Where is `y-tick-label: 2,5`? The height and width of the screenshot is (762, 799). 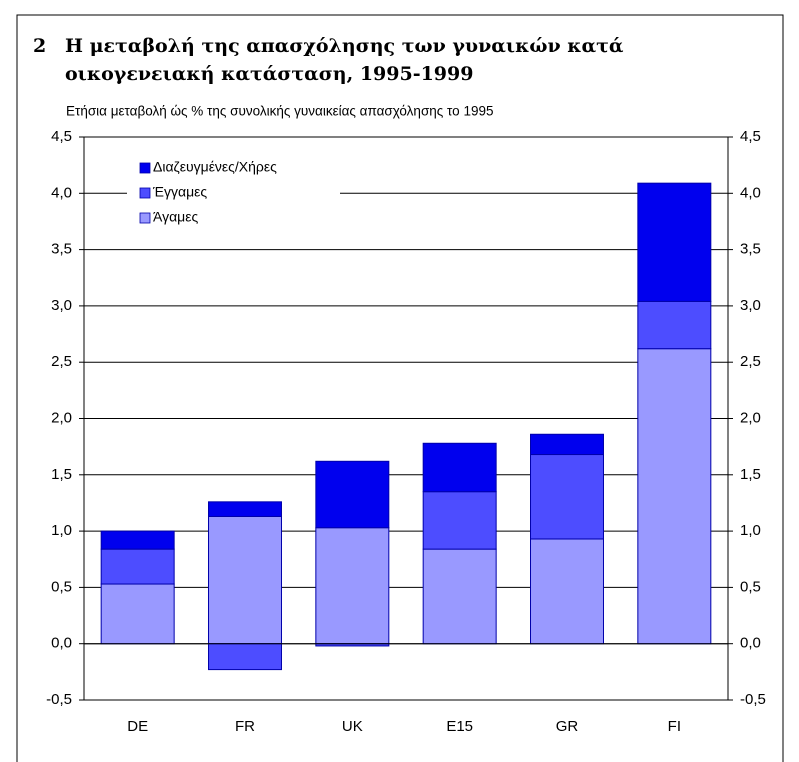 y-tick-label: 2,5 is located at coordinates (61, 361).